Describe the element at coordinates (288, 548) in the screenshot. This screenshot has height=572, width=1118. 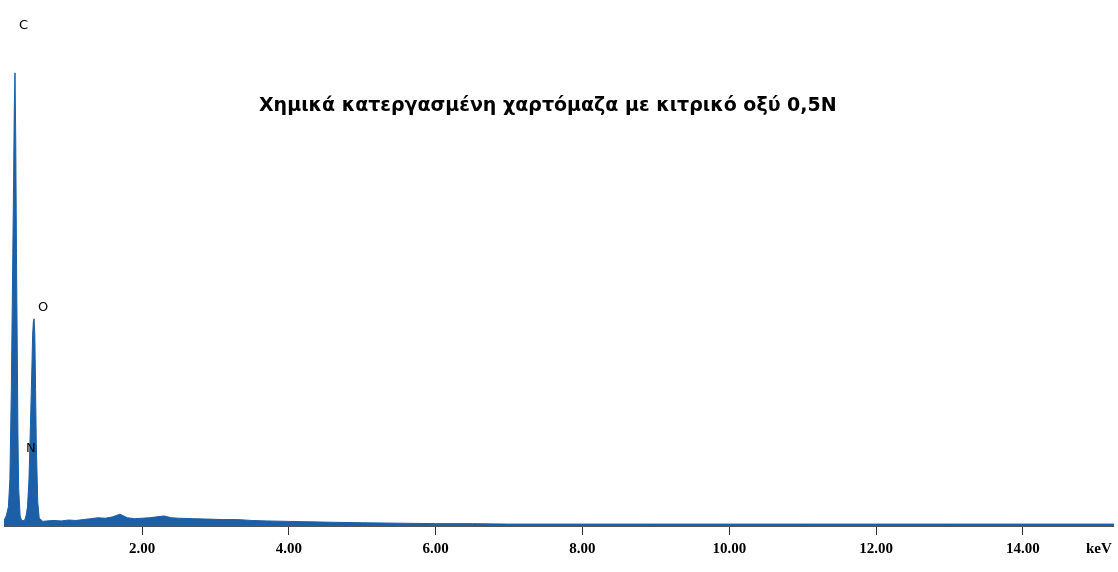
I see `x-tick-label: 4.00` at that location.